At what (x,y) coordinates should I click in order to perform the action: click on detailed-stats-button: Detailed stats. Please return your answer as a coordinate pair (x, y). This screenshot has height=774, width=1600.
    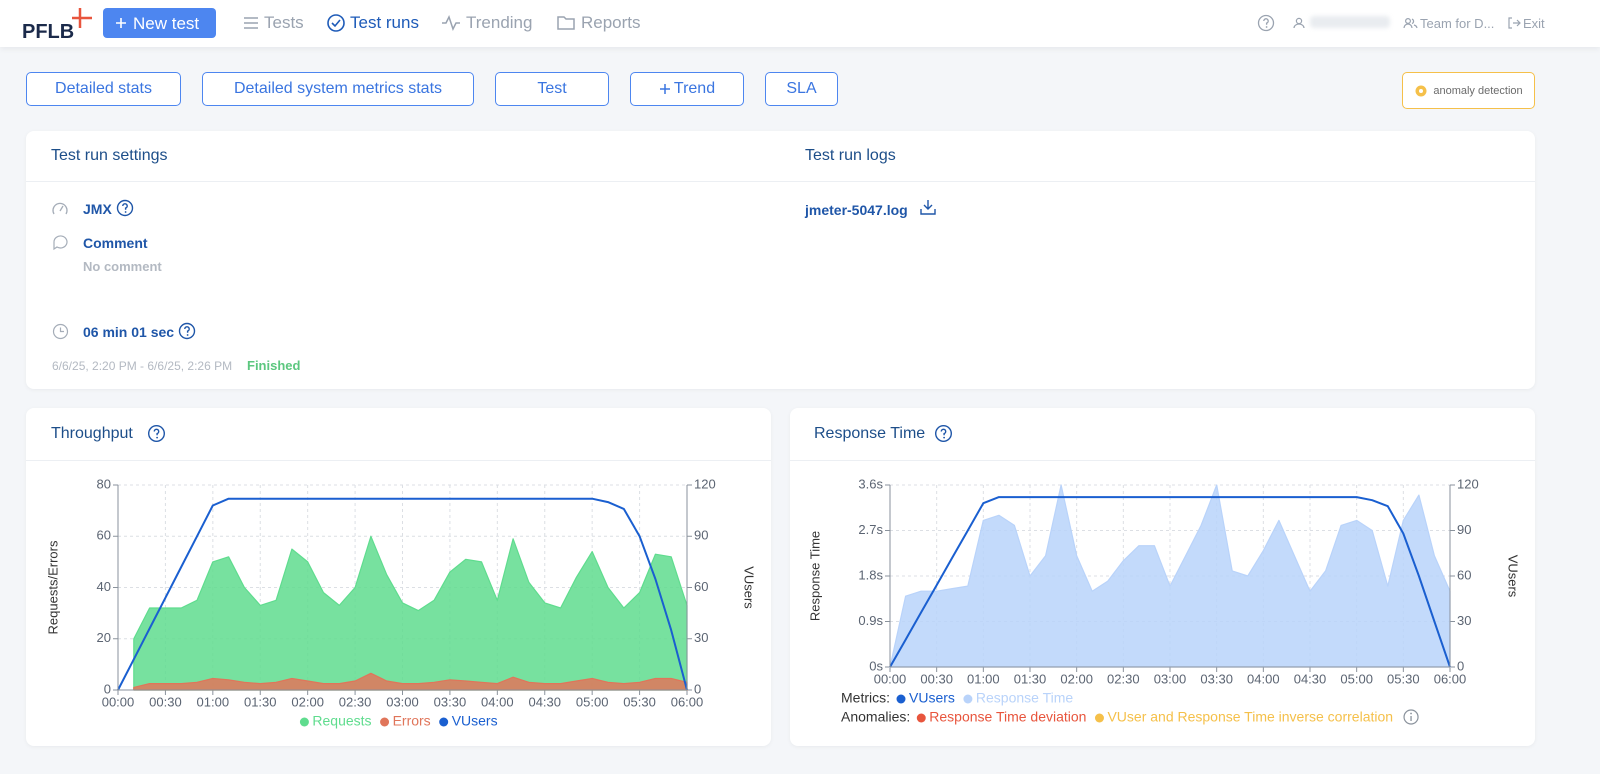
    Looking at the image, I should click on (103, 89).